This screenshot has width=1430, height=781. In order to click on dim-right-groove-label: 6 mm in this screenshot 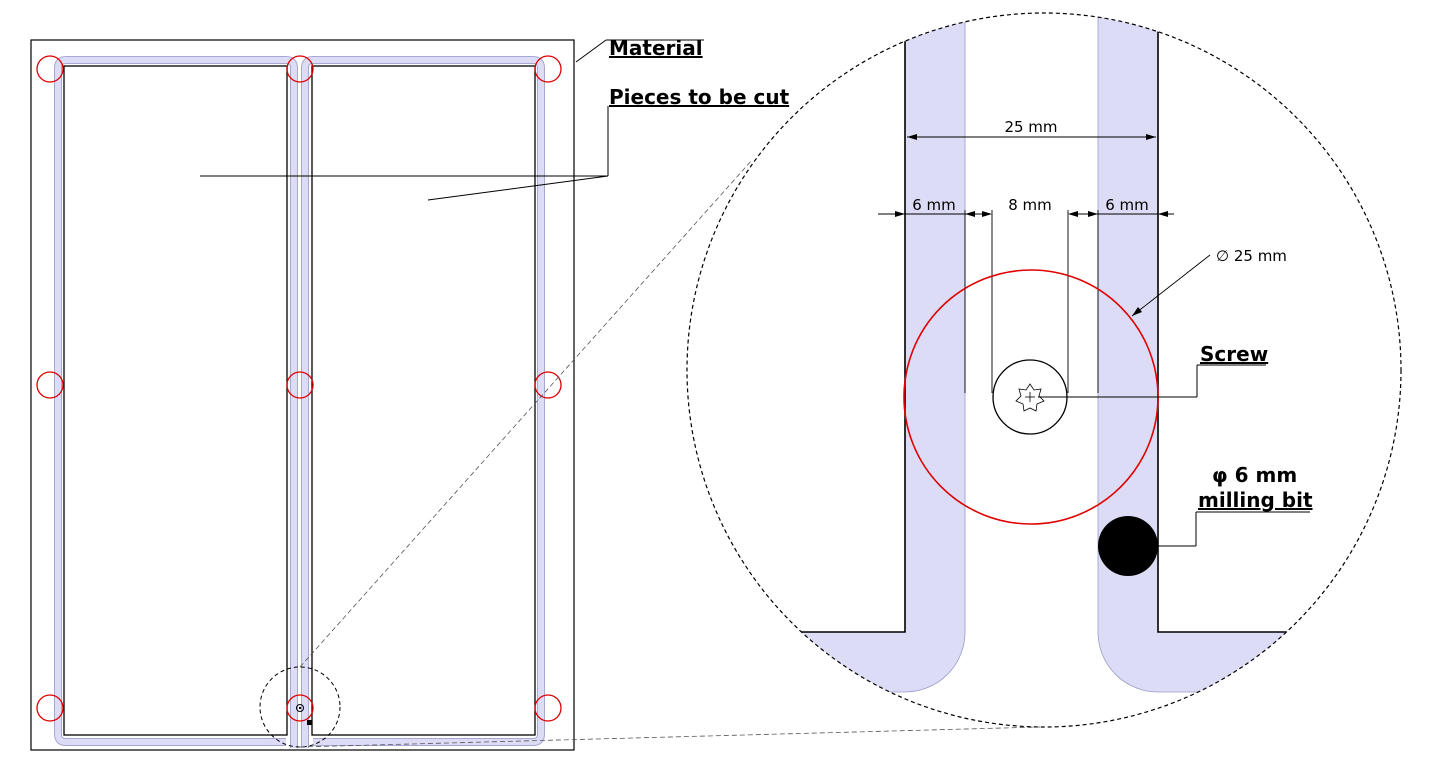, I will do `click(1127, 205)`.